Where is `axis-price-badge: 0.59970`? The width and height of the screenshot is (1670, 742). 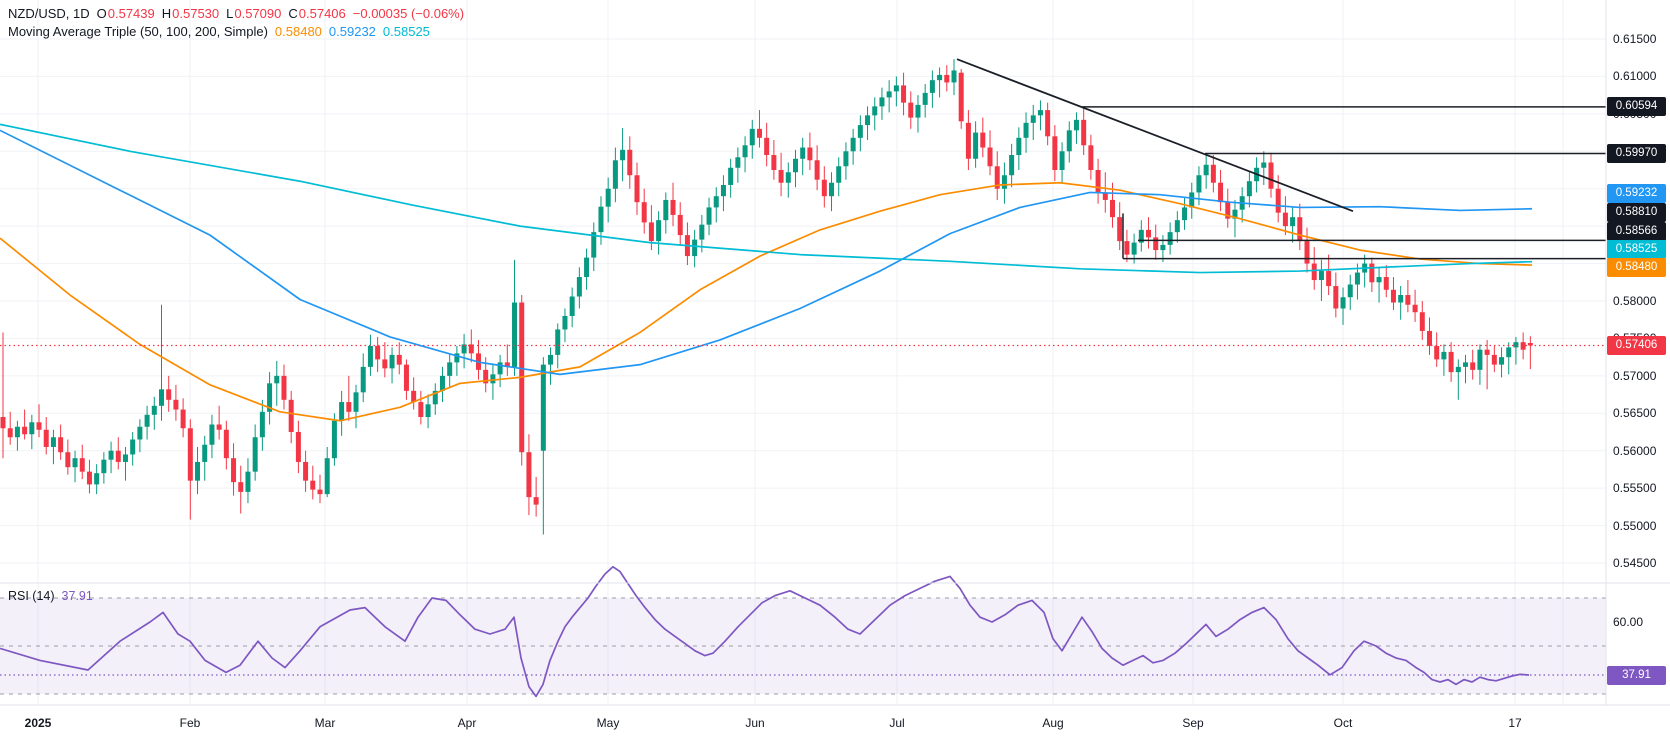
axis-price-badge: 0.59970 is located at coordinates (1636, 153).